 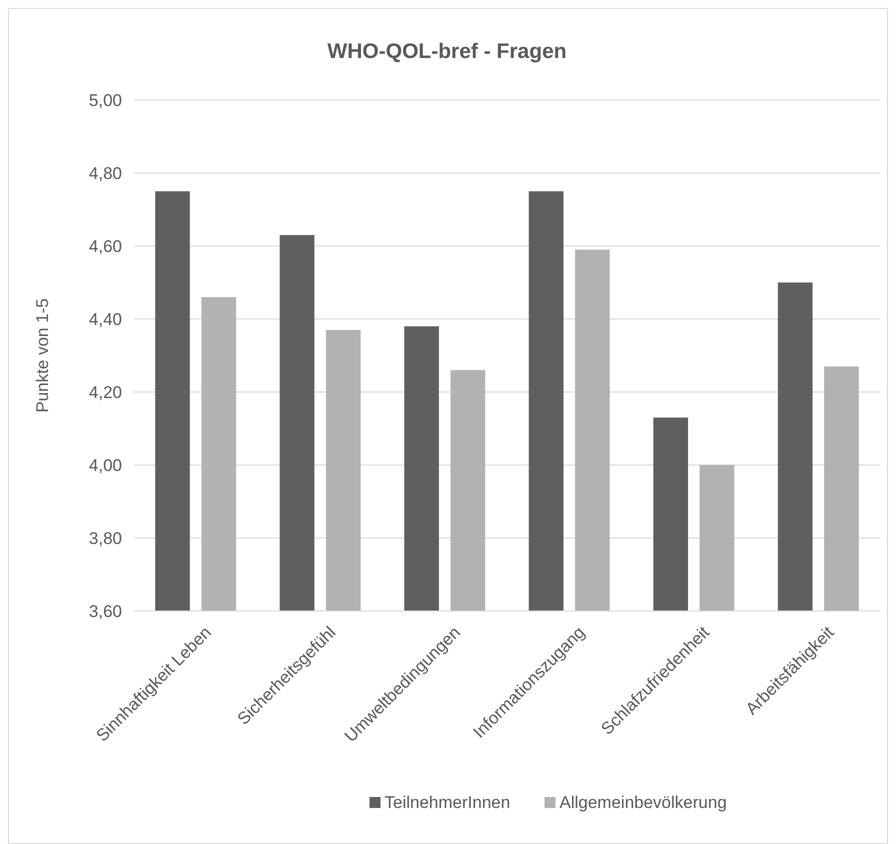 What do you see at coordinates (643, 802) in the screenshot?
I see `legend-label: Allgemeinbevölkerung` at bounding box center [643, 802].